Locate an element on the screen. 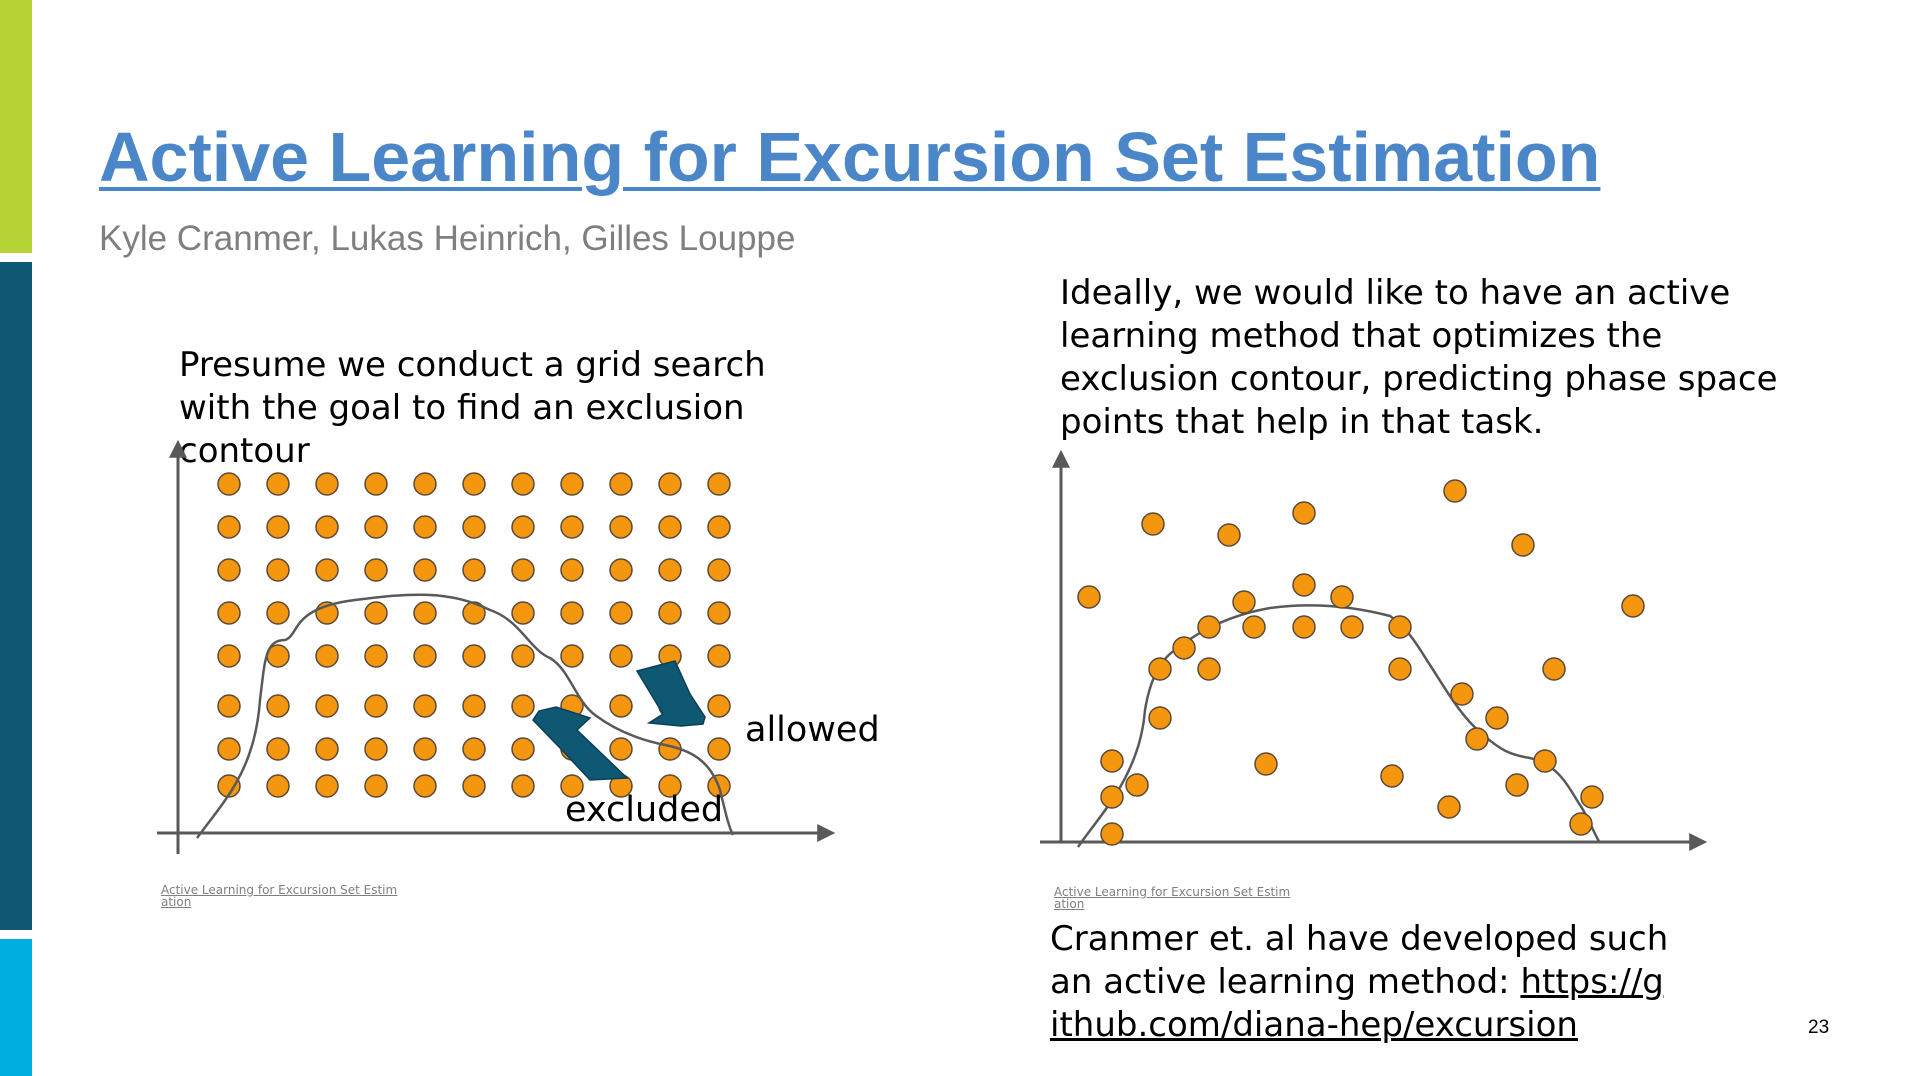 The image size is (1913, 1076). accent-bar-green is located at coordinates (16, 126).